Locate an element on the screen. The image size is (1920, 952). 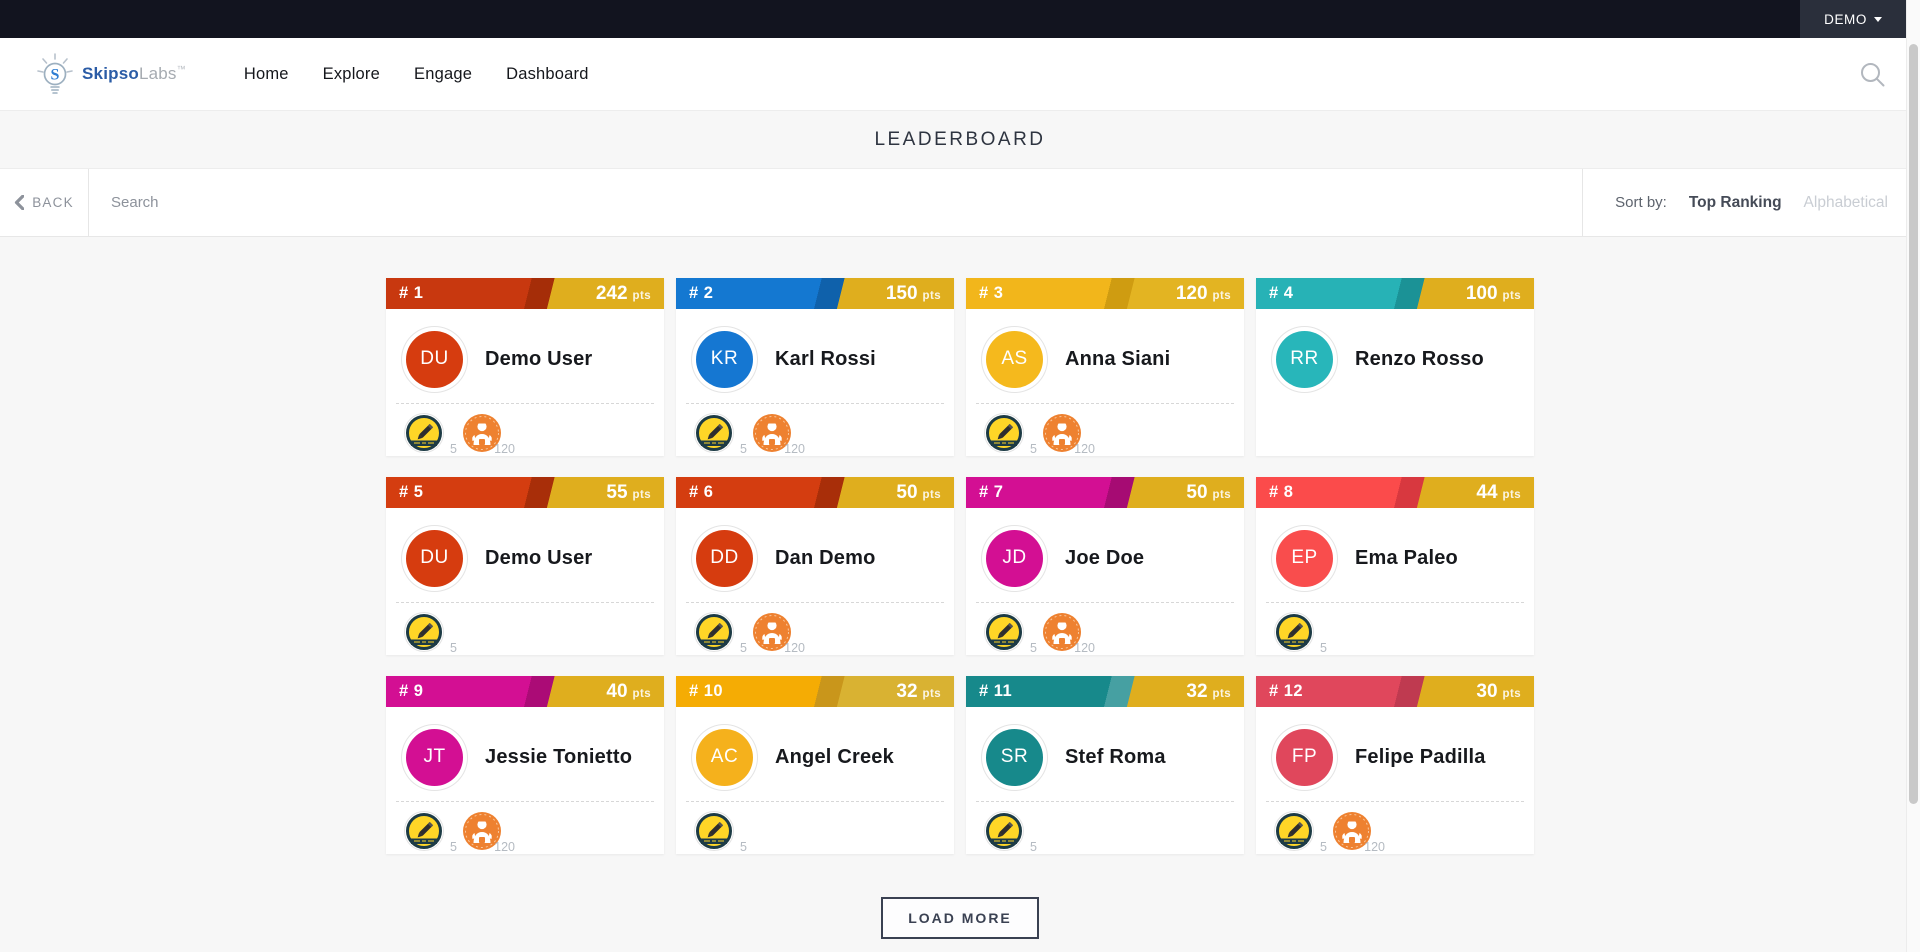
member-name: Joe Doe is located at coordinates (1105, 557).